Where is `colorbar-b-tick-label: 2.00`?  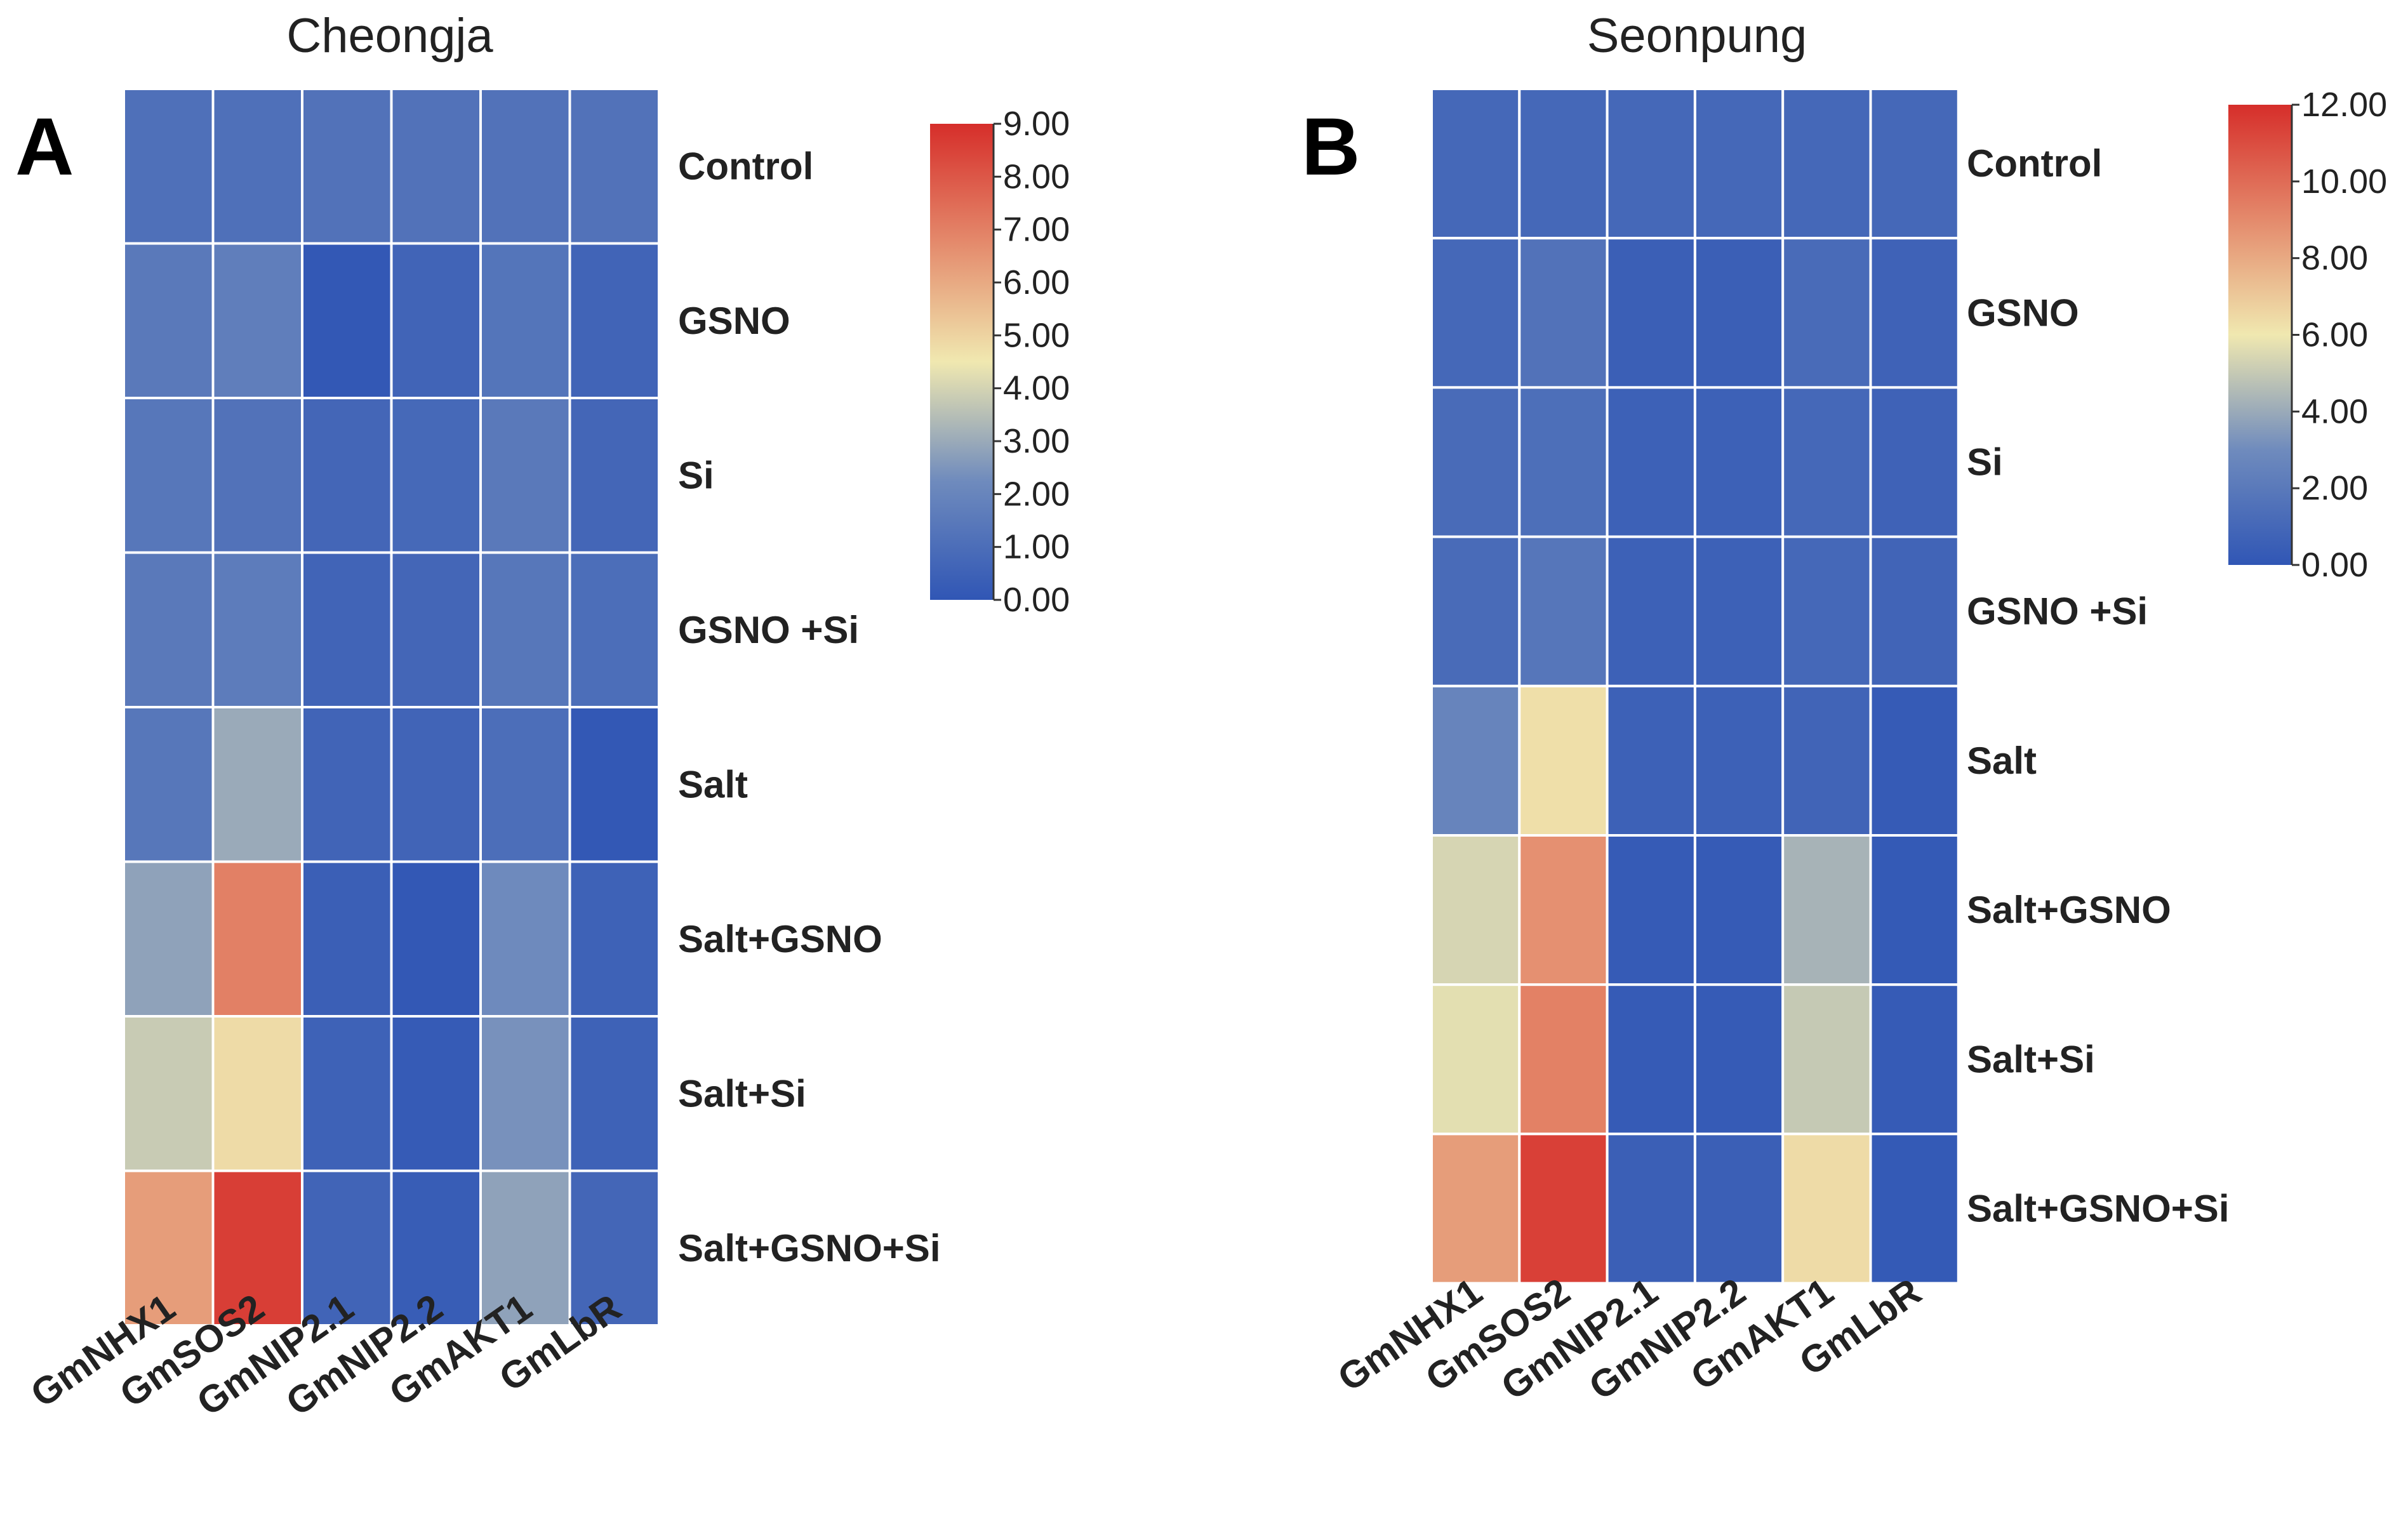
colorbar-b-tick-label: 2.00 is located at coordinates (2334, 488).